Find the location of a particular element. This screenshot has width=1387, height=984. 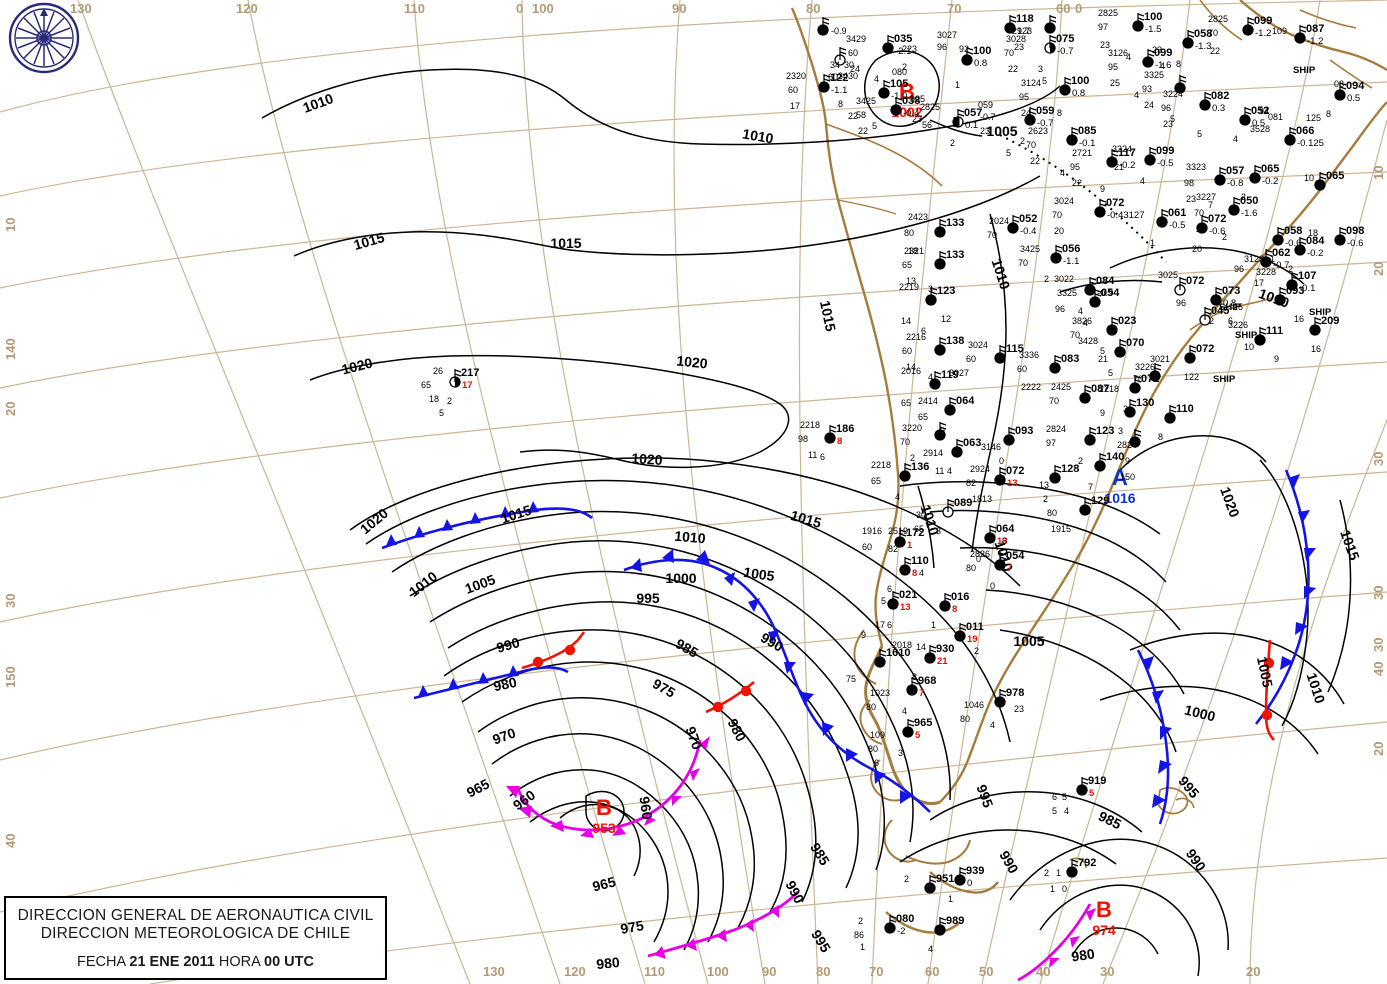

station-pressure: 035 is located at coordinates (903, 39).